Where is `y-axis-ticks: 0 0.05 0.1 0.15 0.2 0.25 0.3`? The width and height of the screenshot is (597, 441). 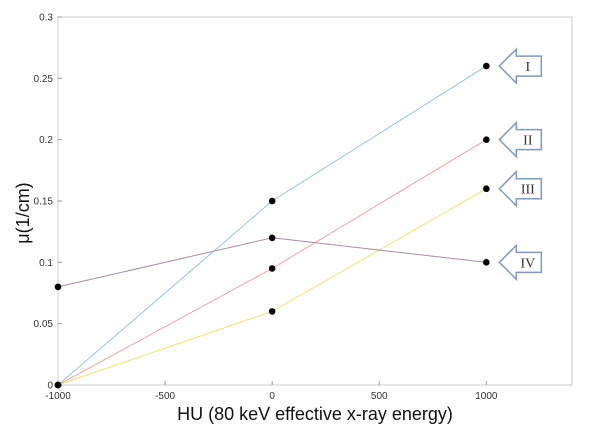 y-axis-ticks: 0 0.05 0.1 0.15 0.2 0.25 0.3 is located at coordinates (48, 202).